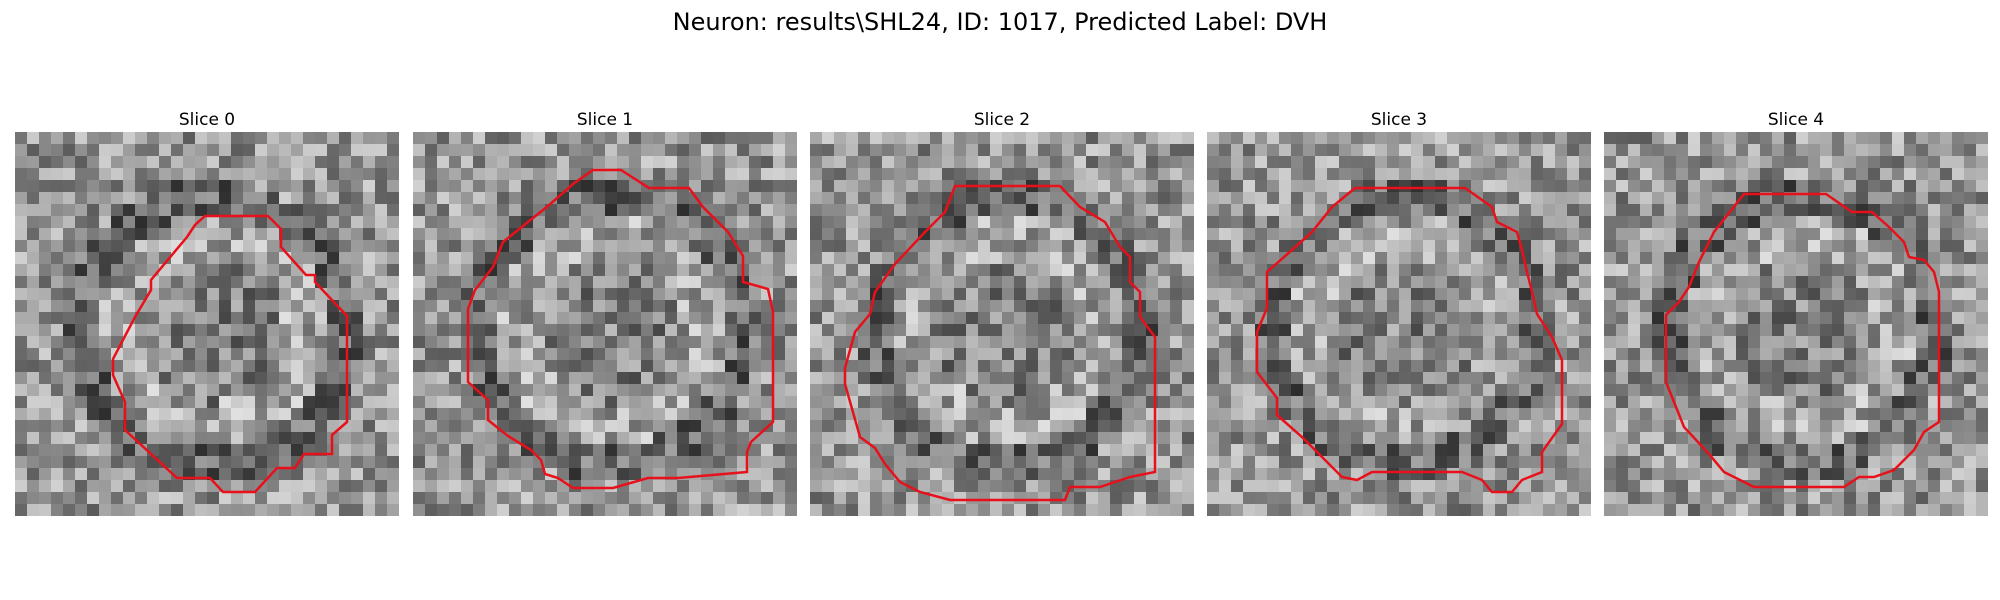 The height and width of the screenshot is (600, 2000). Describe the element at coordinates (1399, 120) in the screenshot. I see `slice-title: Slice 3` at that location.